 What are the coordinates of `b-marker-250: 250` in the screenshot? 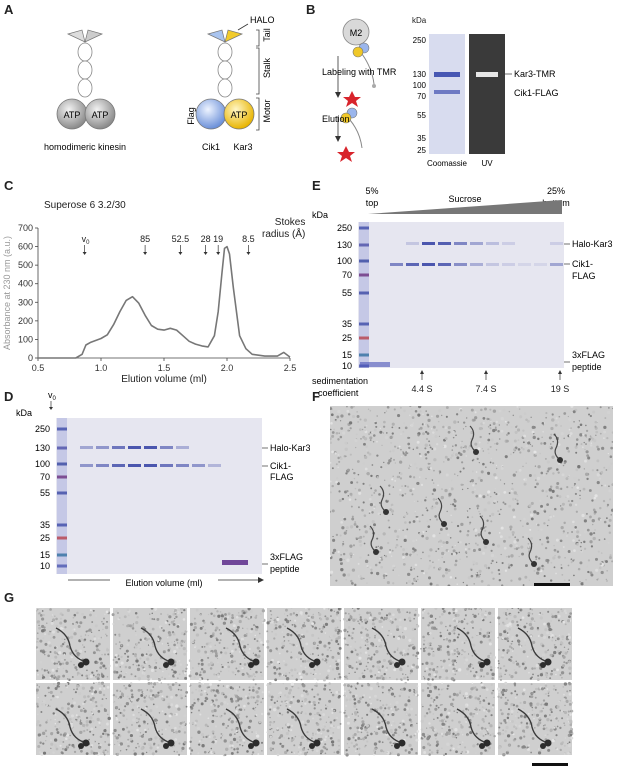 It's located at (420, 40).